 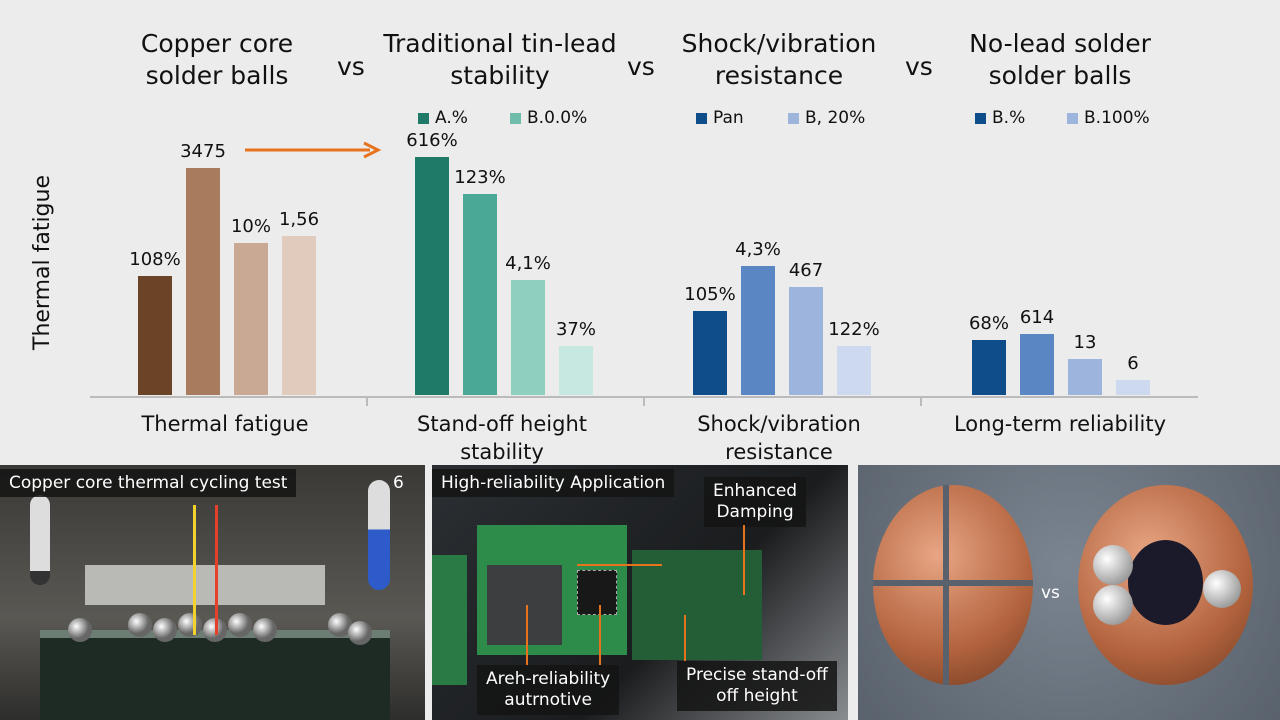 I want to click on legend-label: B.0.0%, so click(x=557, y=118).